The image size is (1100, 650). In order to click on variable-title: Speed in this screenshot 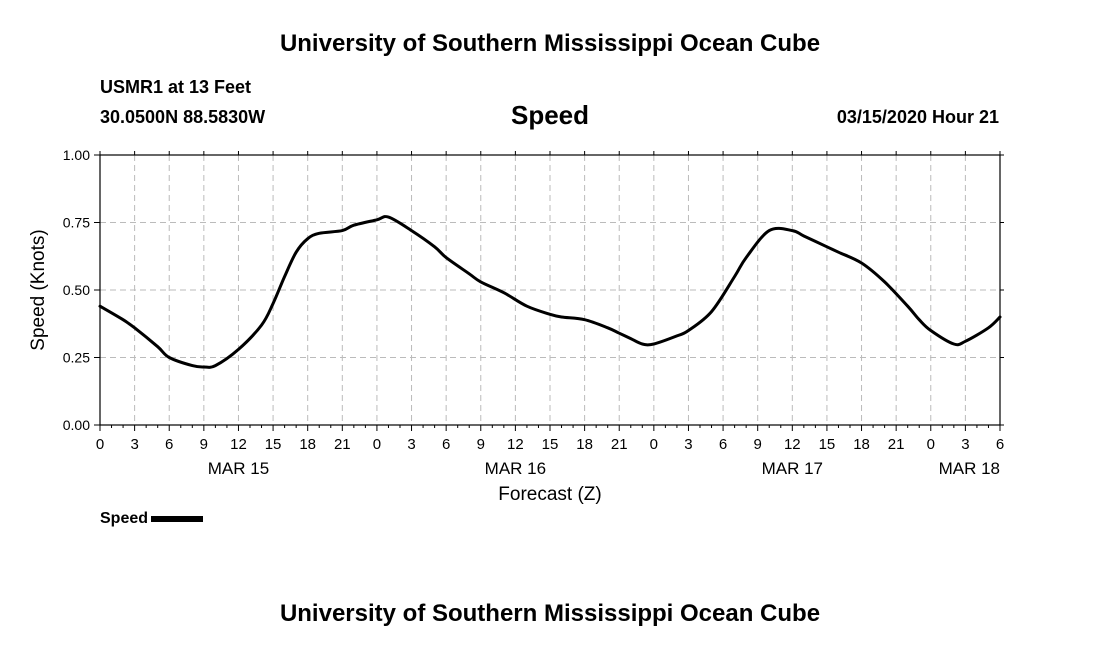, I will do `click(550, 115)`.